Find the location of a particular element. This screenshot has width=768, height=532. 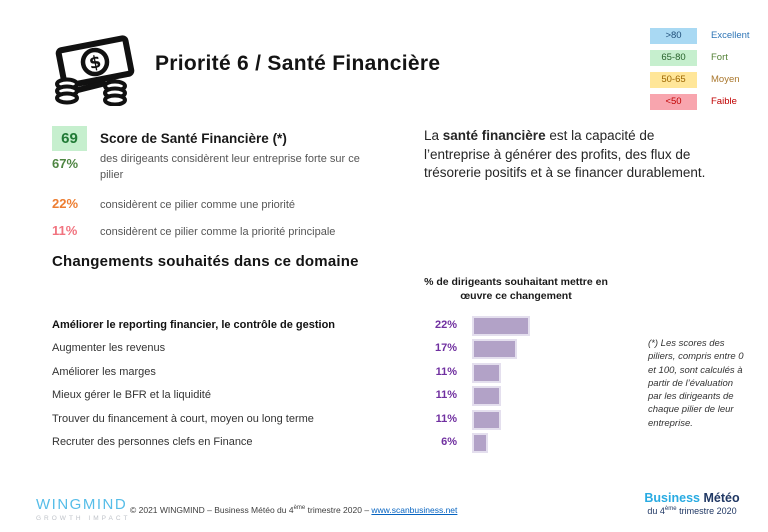

chart-value-label: 6% is located at coordinates (449, 441).